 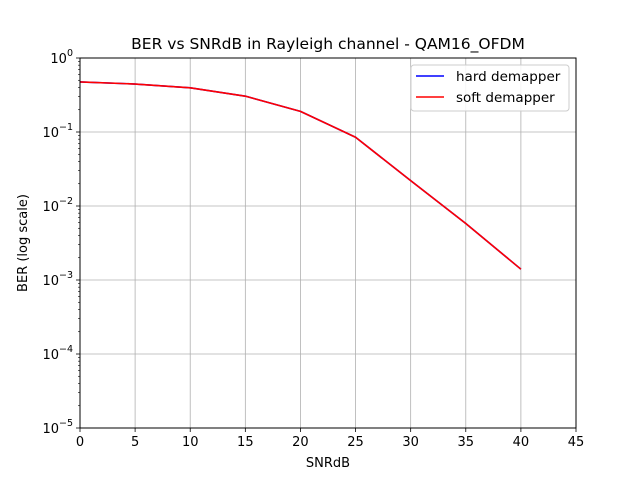 What do you see at coordinates (190, 442) in the screenshot?
I see `x-tick-label: 10` at bounding box center [190, 442].